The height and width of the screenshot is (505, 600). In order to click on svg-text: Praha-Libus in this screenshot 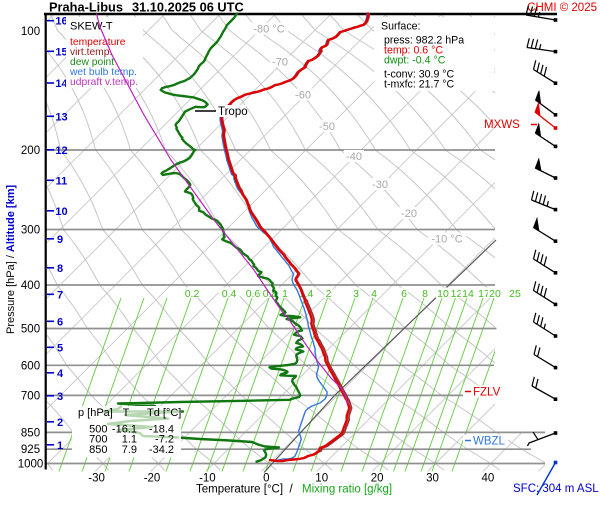, I will do `click(86, 7)`.